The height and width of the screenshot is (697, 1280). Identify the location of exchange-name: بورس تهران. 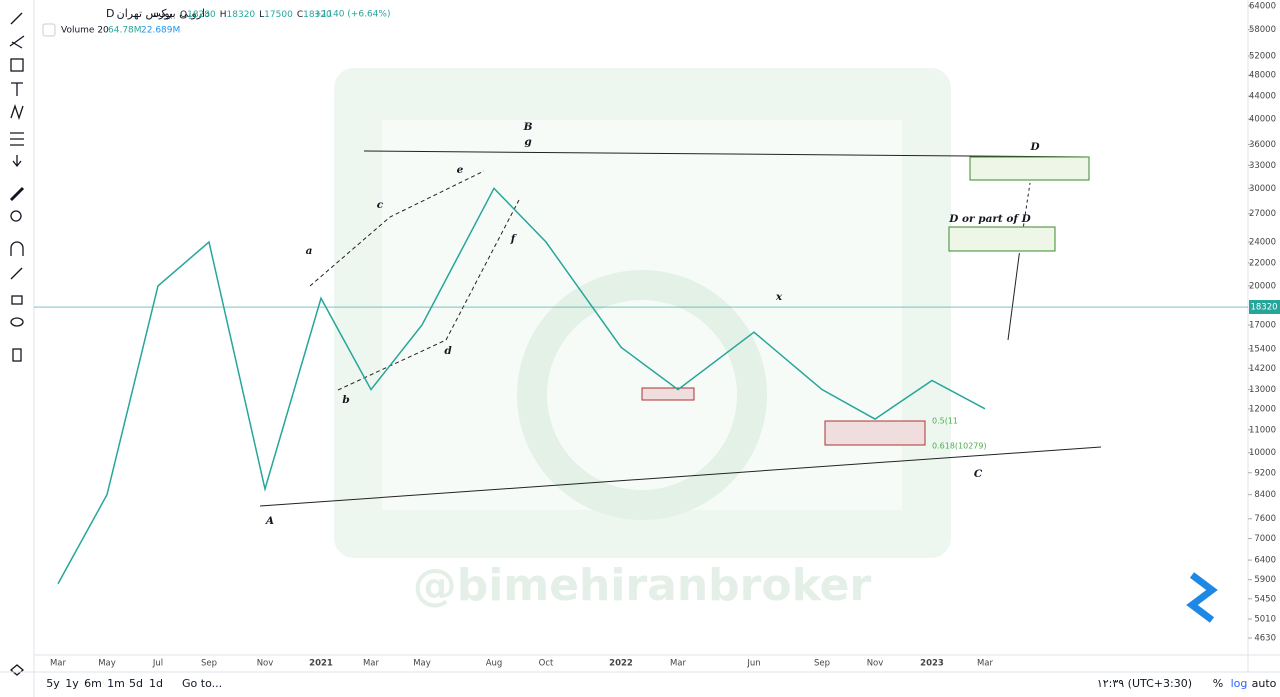
(145, 13).